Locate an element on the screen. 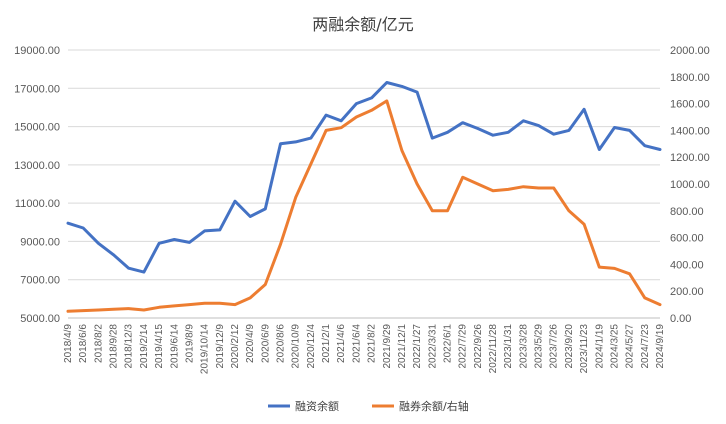 The height and width of the screenshot is (424, 726). left-y-tick-label: 17000.00 is located at coordinates (37, 89).